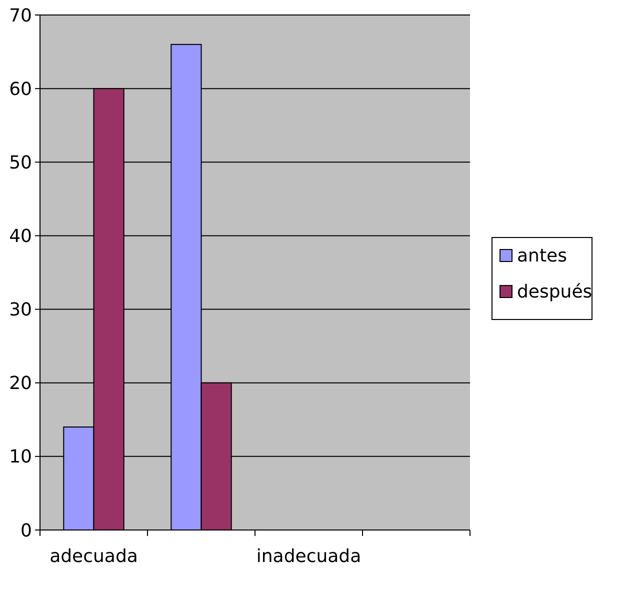 The width and height of the screenshot is (634, 590). I want to click on y-tick-label: 60, so click(20, 89).